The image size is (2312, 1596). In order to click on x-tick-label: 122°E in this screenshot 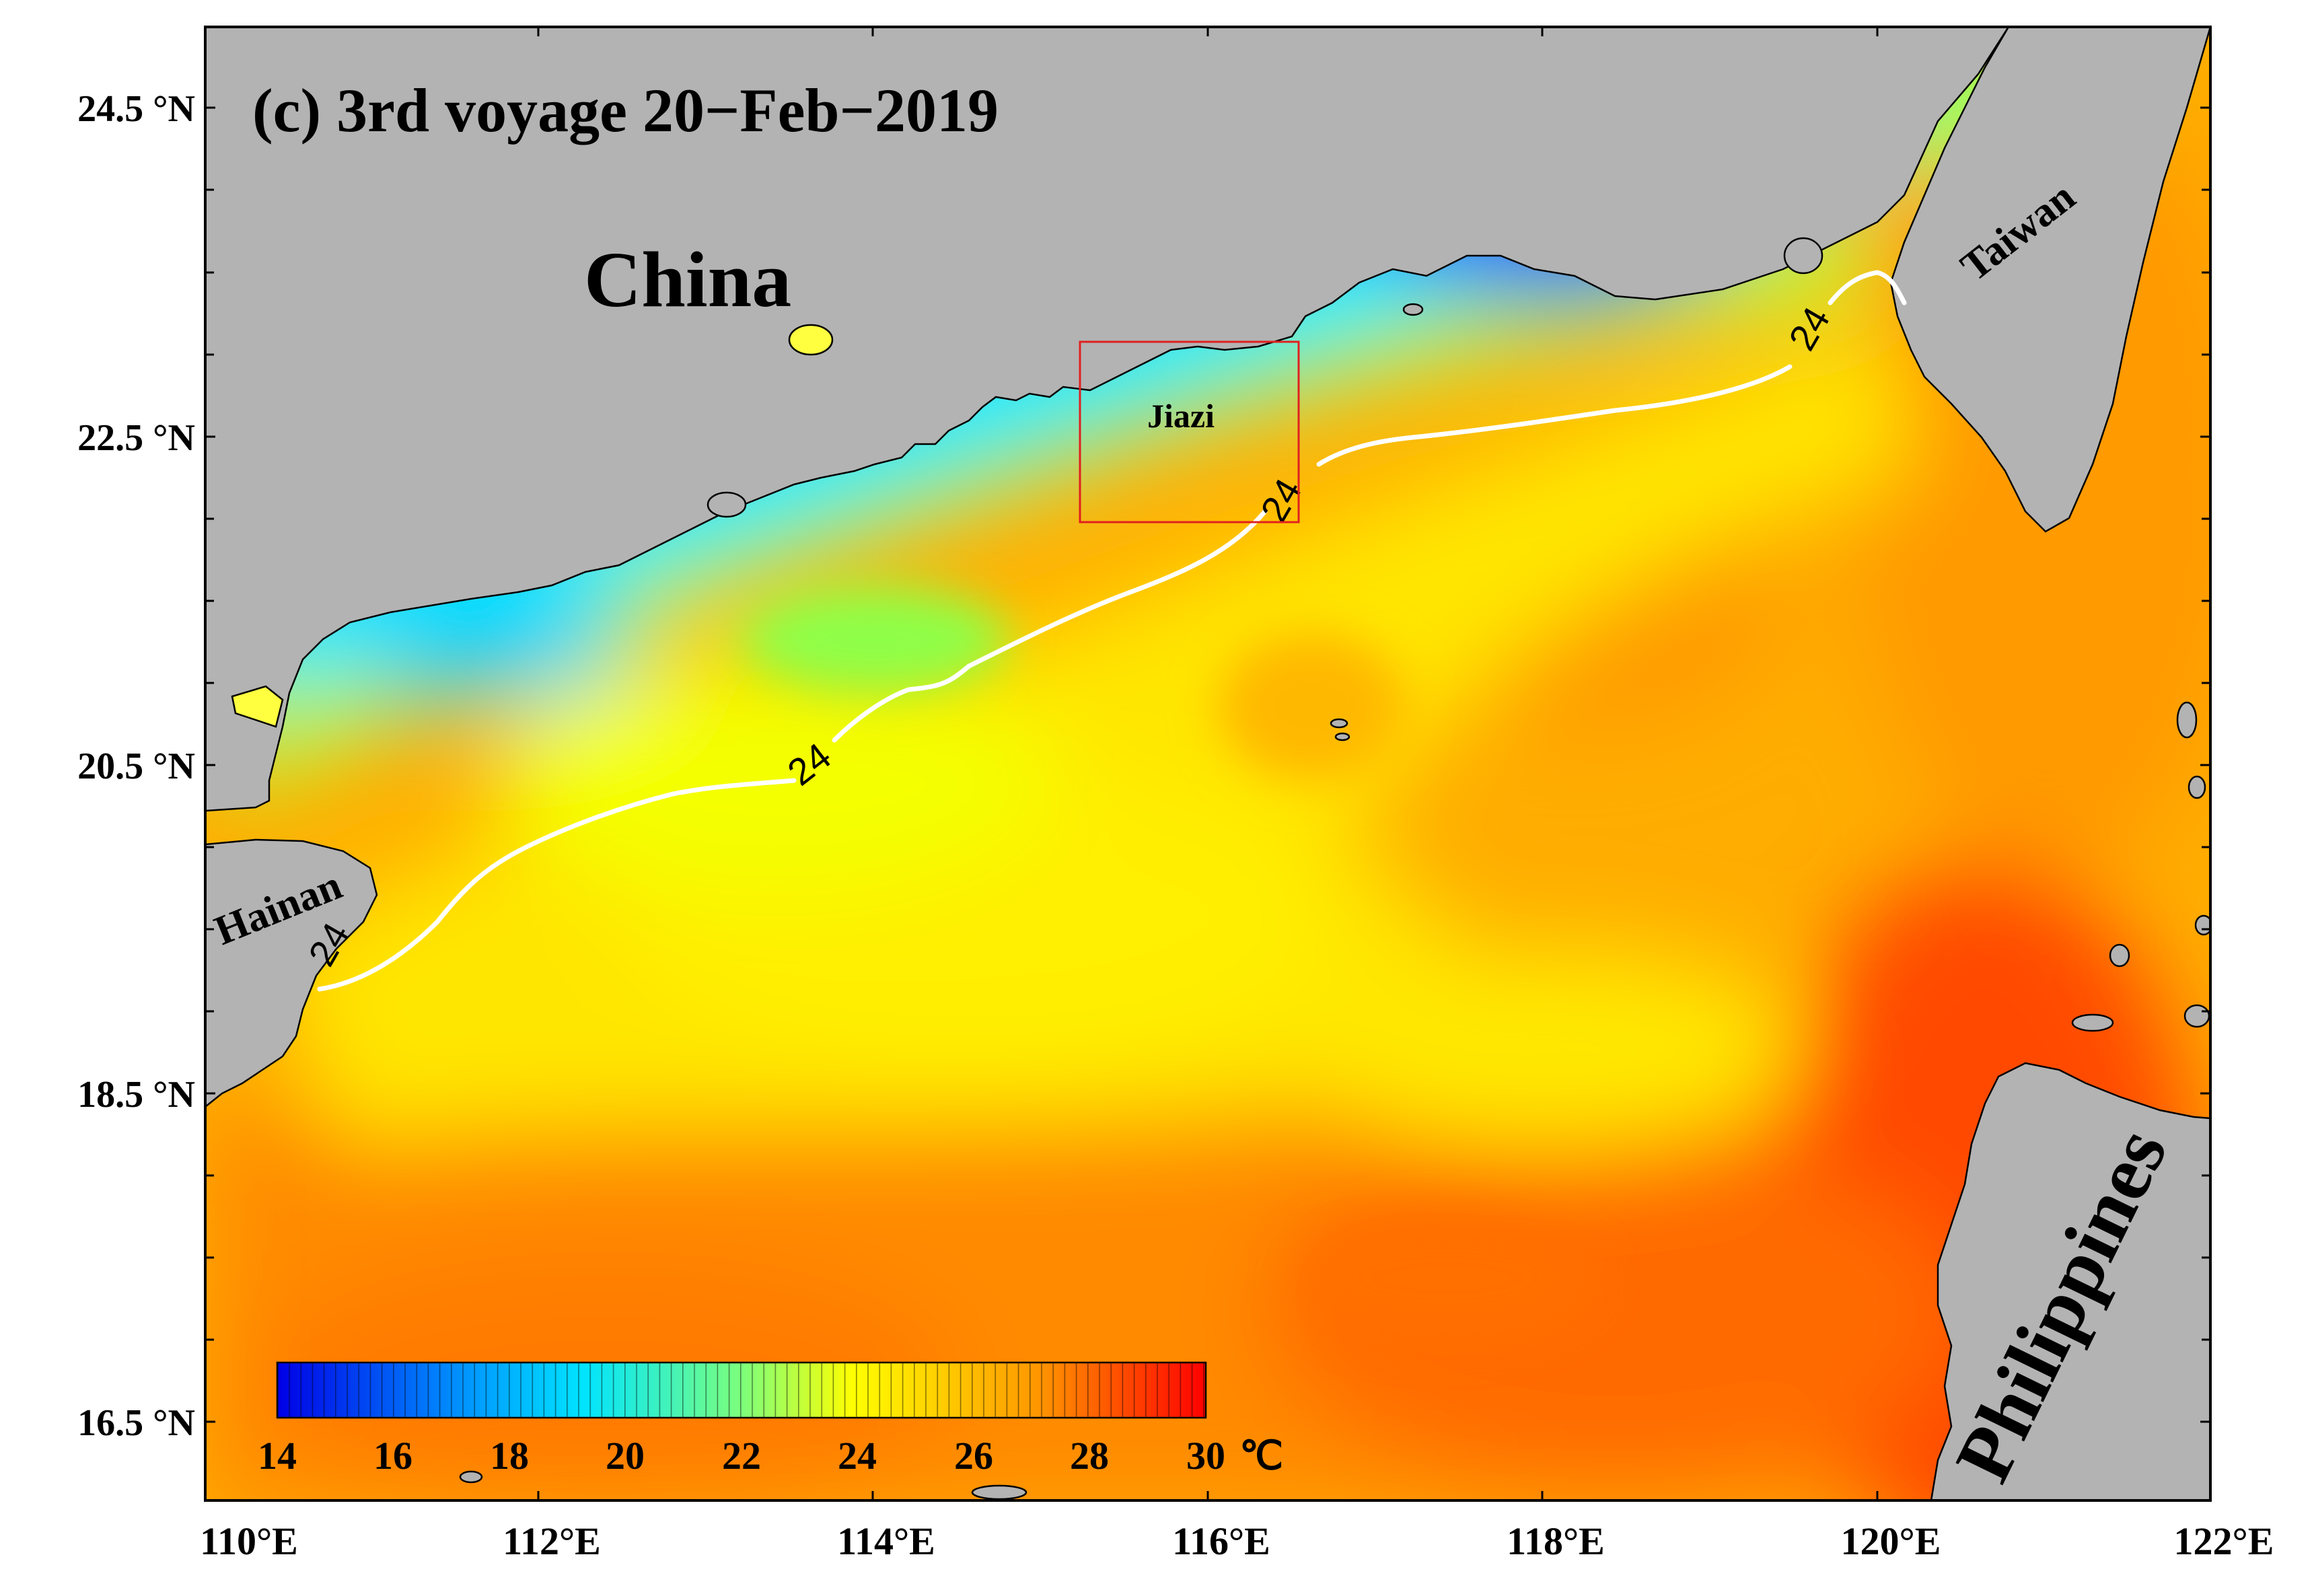, I will do `click(2224, 1541)`.